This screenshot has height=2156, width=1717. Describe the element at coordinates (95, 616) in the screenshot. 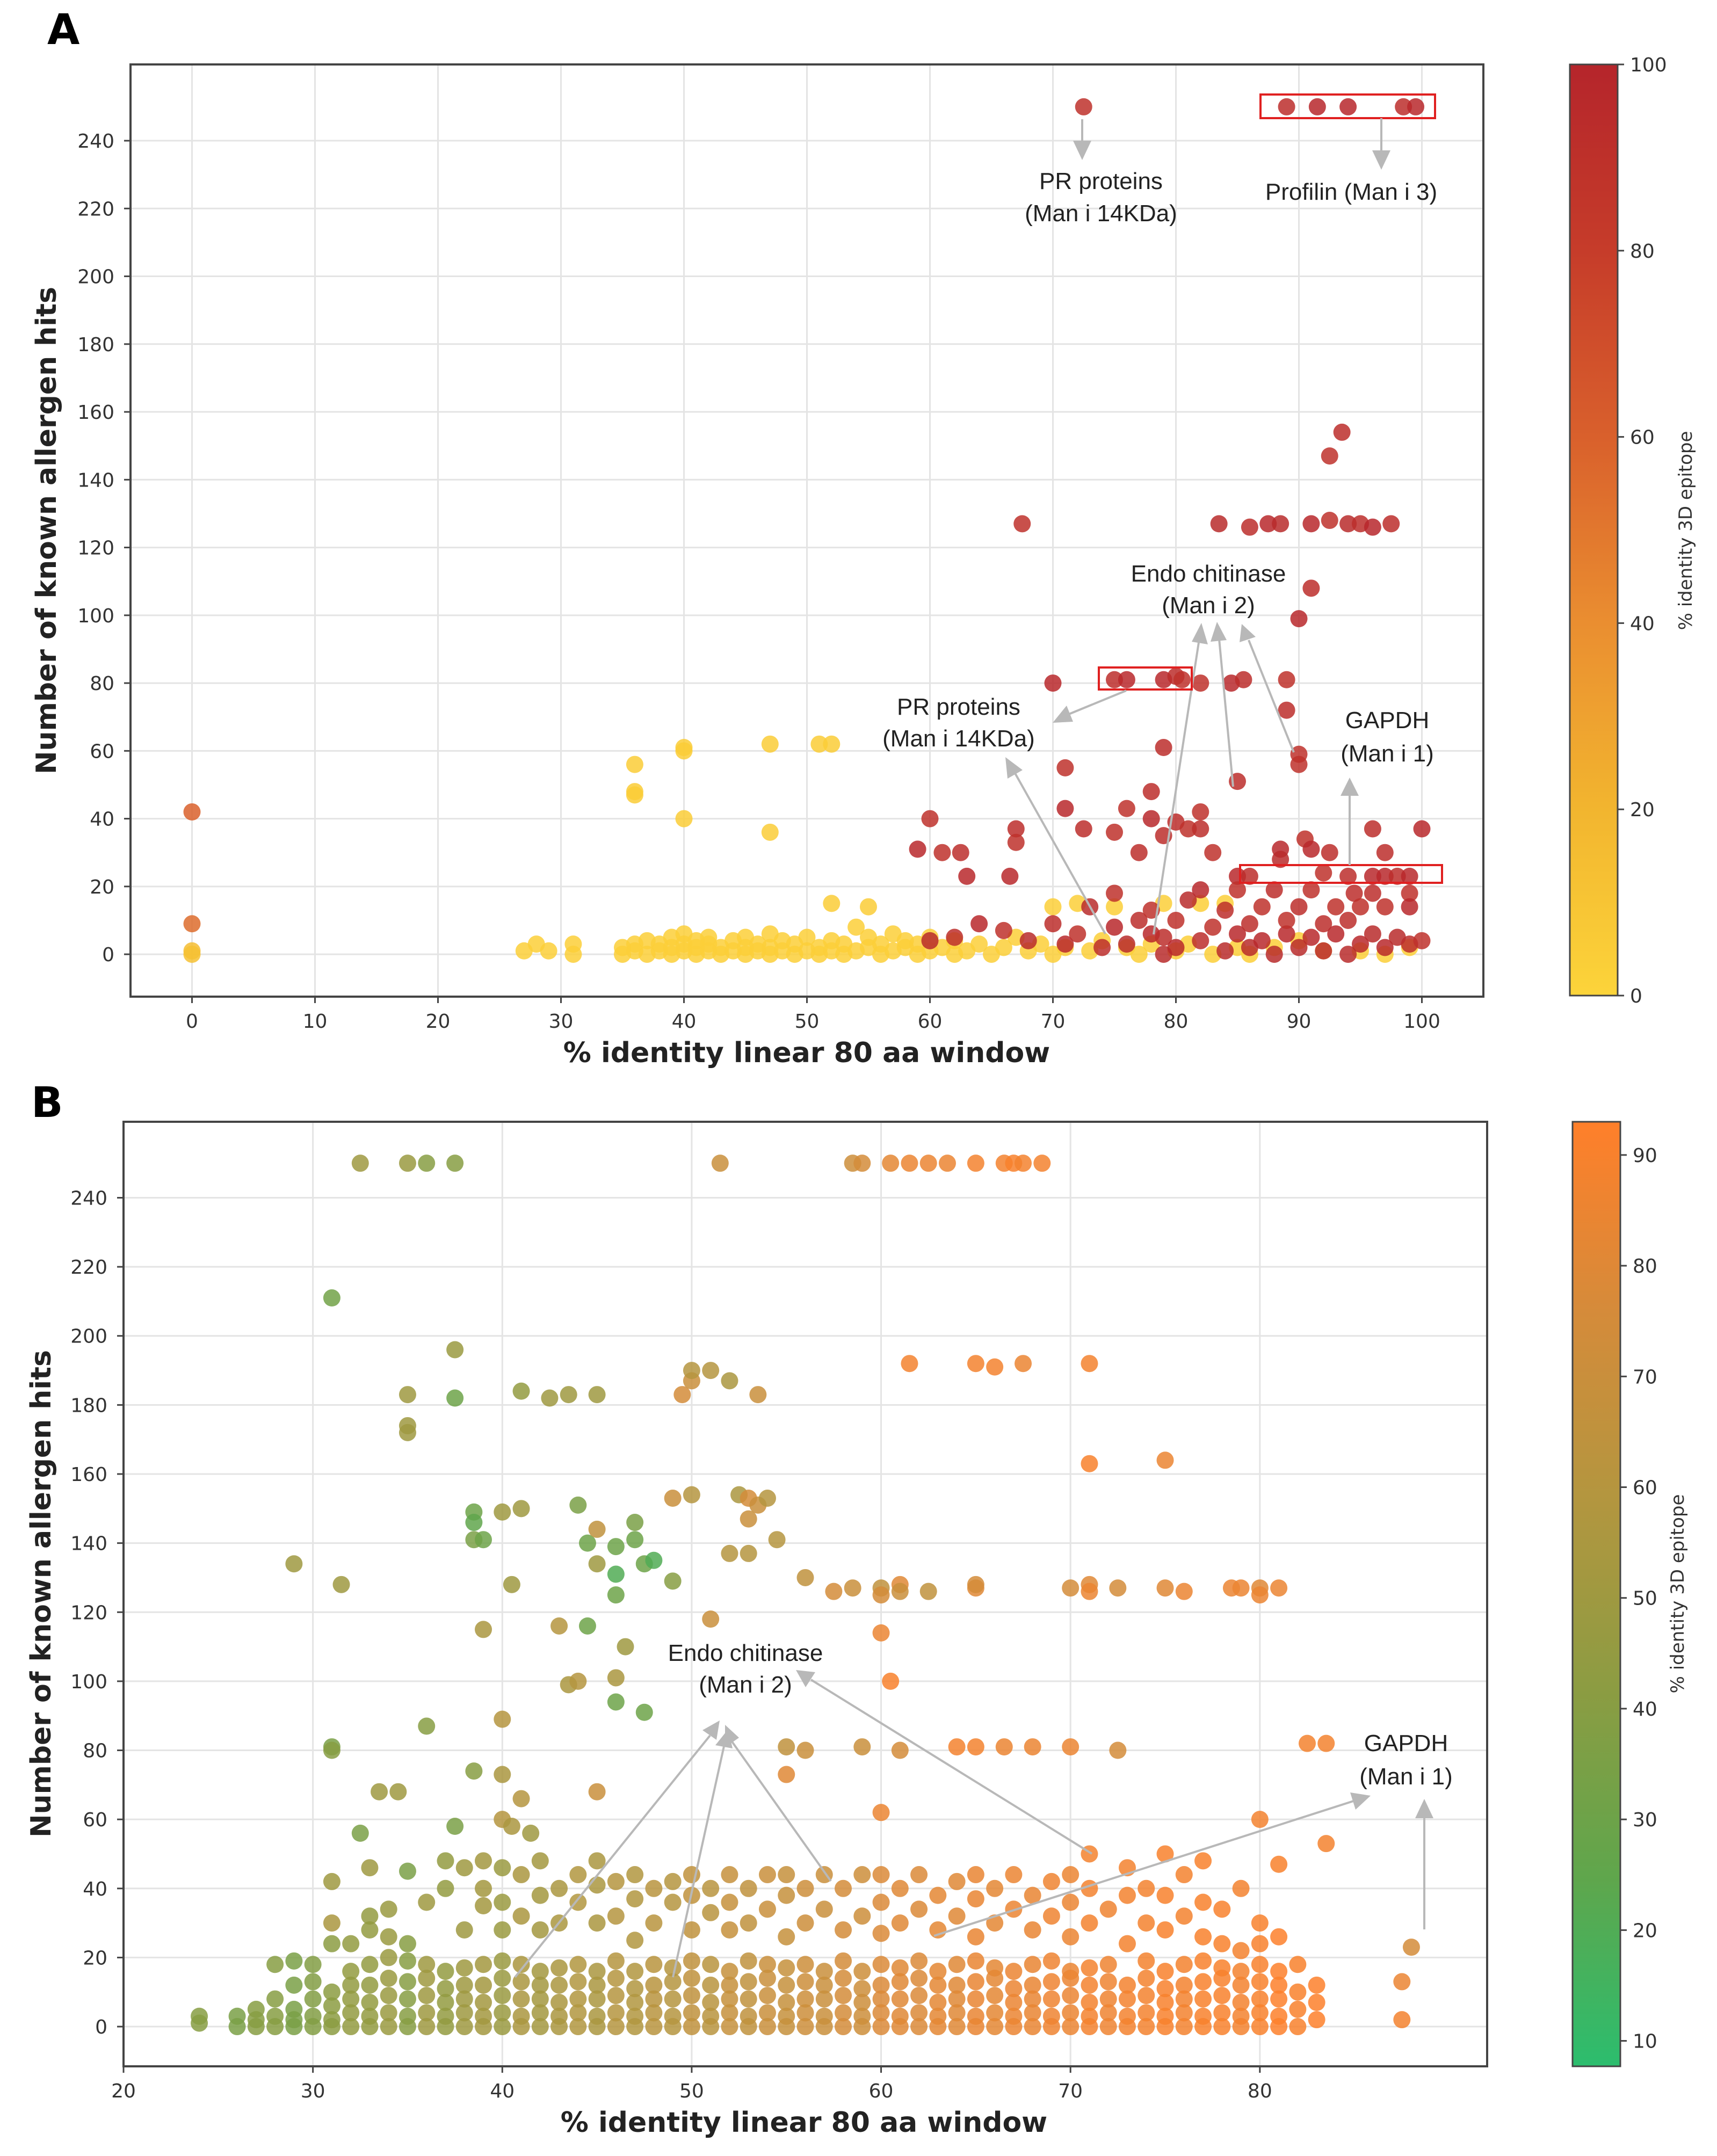

I see `y-tick-label: 100` at that location.